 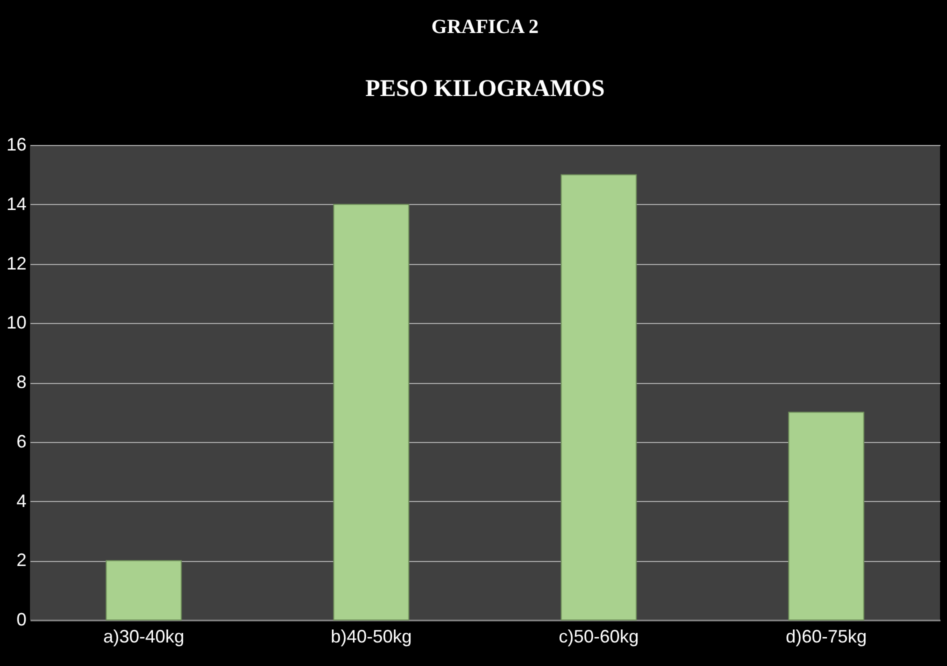 What do you see at coordinates (21, 620) in the screenshot?
I see `y-tick-label: 0` at bounding box center [21, 620].